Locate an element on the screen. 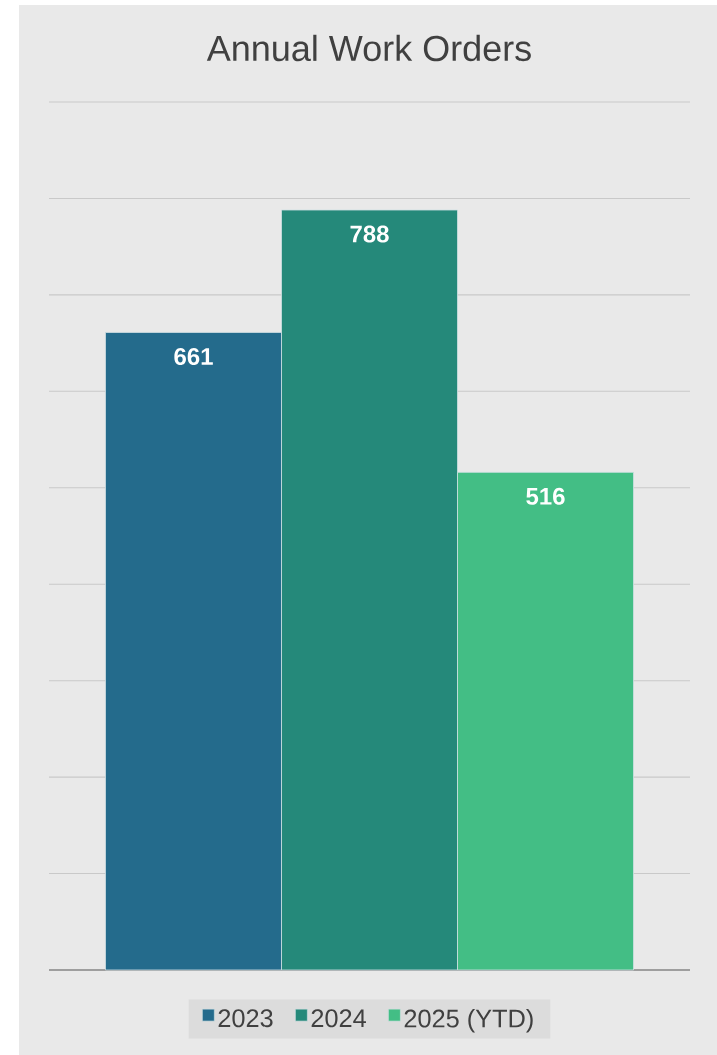 This screenshot has height=1055, width=717. data-label: 788 is located at coordinates (369, 234).